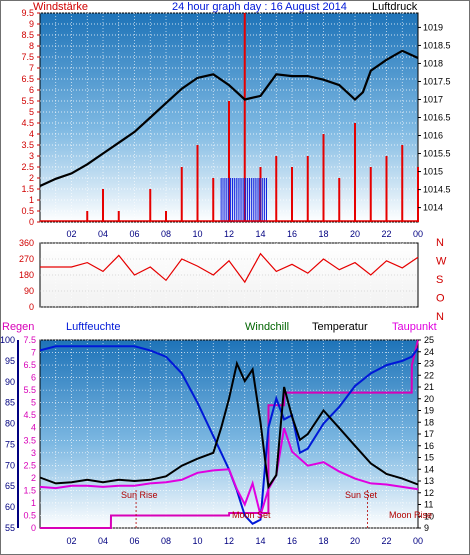  I want to click on right-tick-label: 1016, so click(433, 136).